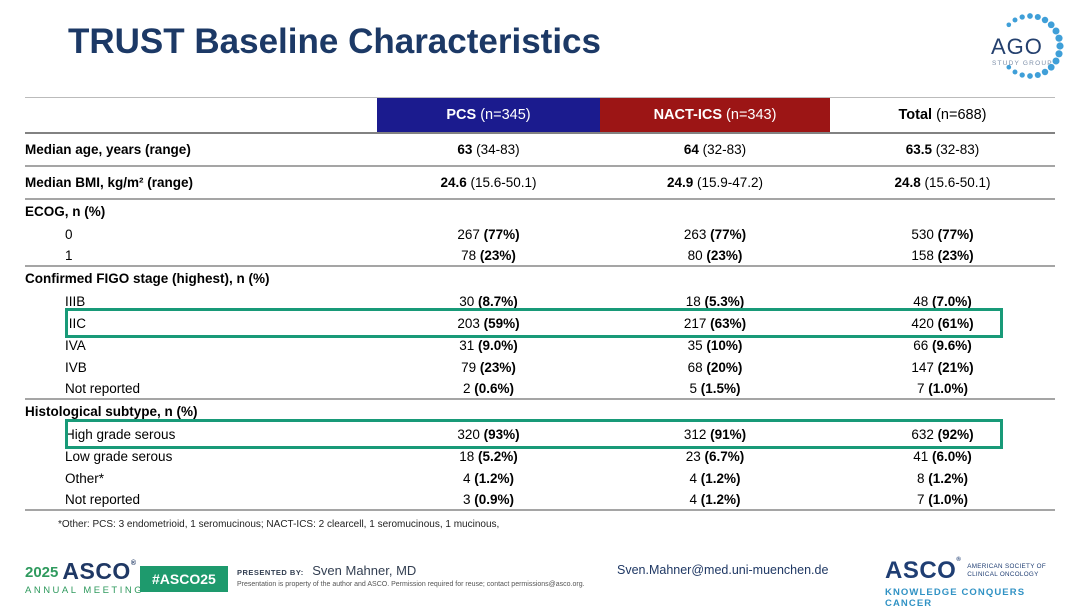 The height and width of the screenshot is (607, 1080). Describe the element at coordinates (119, 456) in the screenshot. I see `row-label: Low grade serous` at that location.